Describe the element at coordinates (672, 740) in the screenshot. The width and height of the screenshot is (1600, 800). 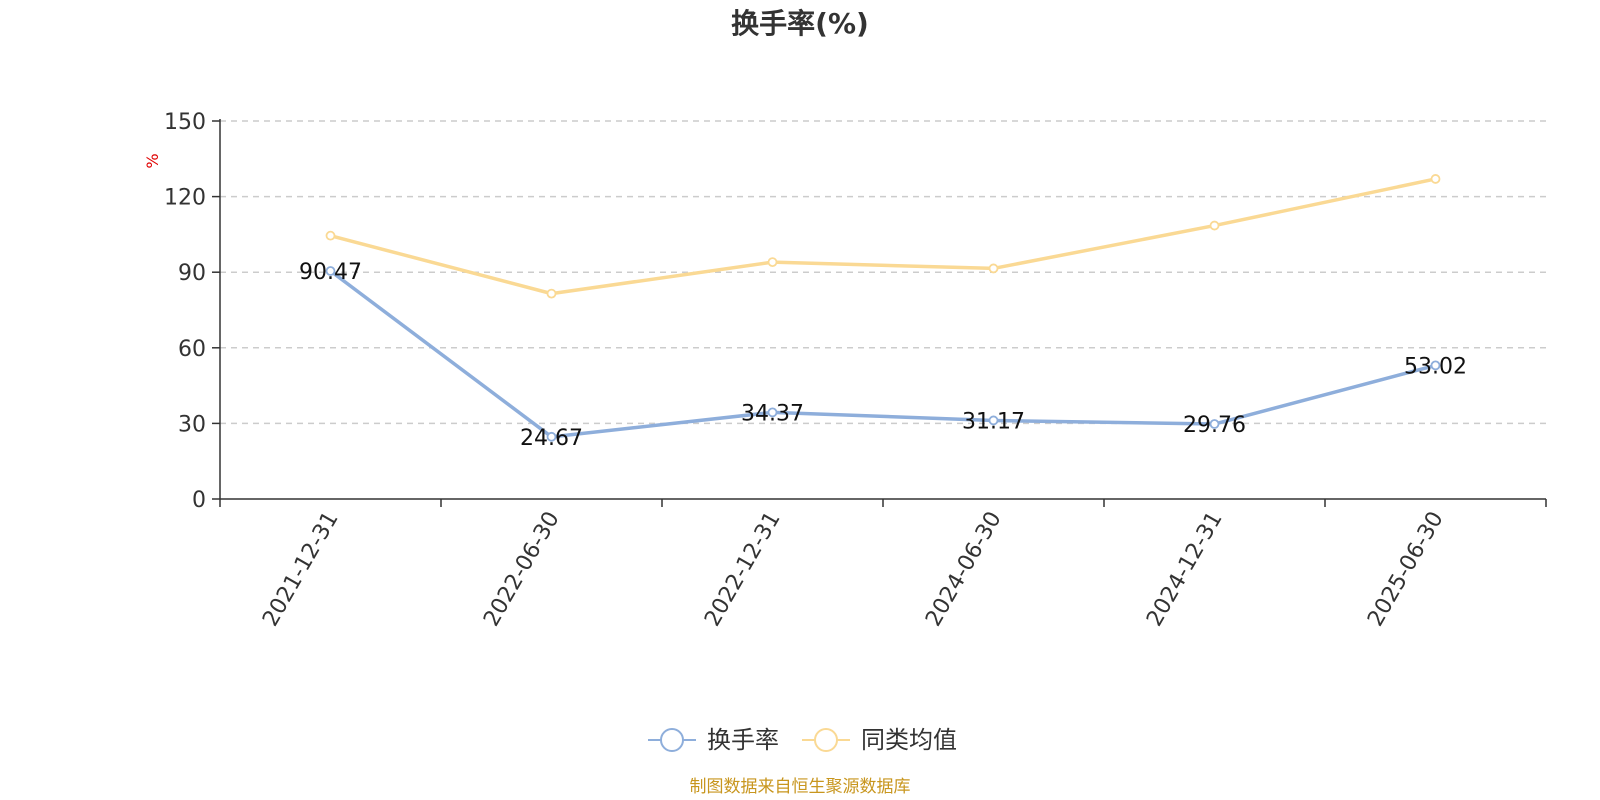
I see `legend-circle-turnover-icon` at that location.